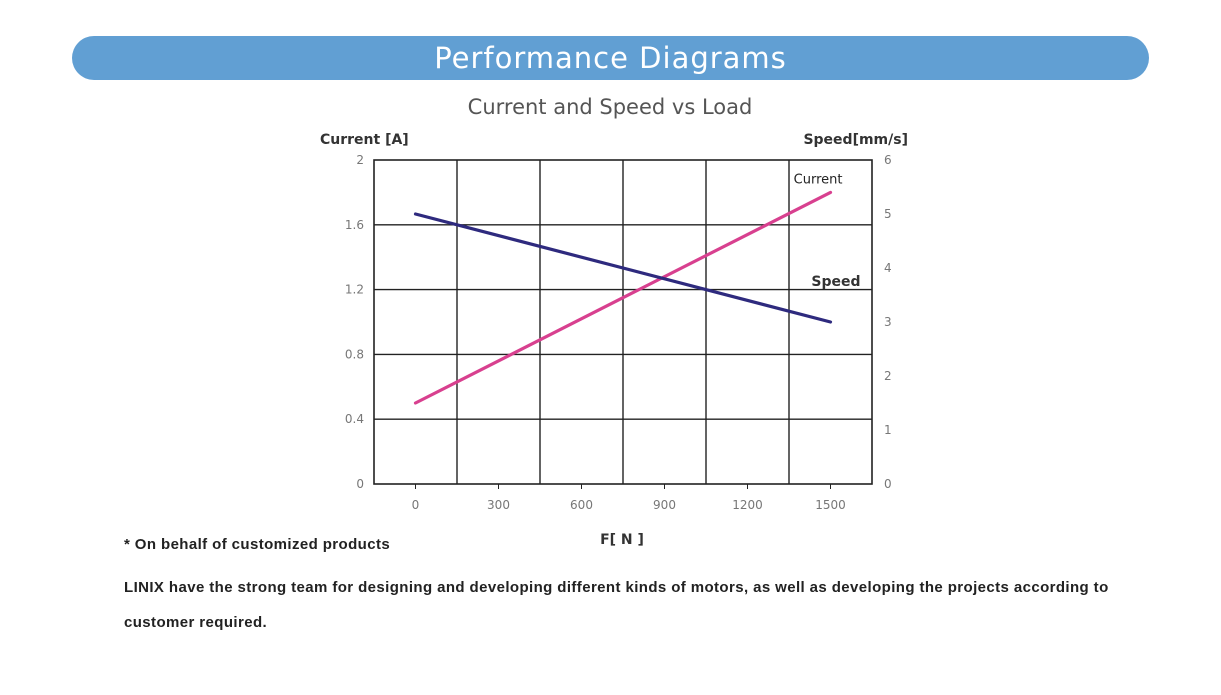 Image resolution: width=1221 pixels, height=695 pixels. What do you see at coordinates (354, 419) in the screenshot?
I see `y-left-tick-label: 0.4` at bounding box center [354, 419].